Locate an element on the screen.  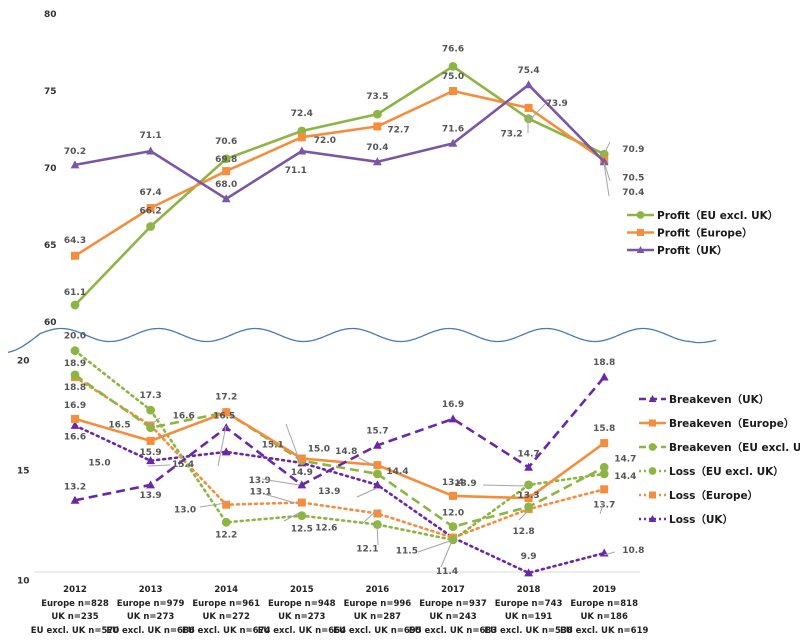
data-label: 16.6 is located at coordinates (75, 438).